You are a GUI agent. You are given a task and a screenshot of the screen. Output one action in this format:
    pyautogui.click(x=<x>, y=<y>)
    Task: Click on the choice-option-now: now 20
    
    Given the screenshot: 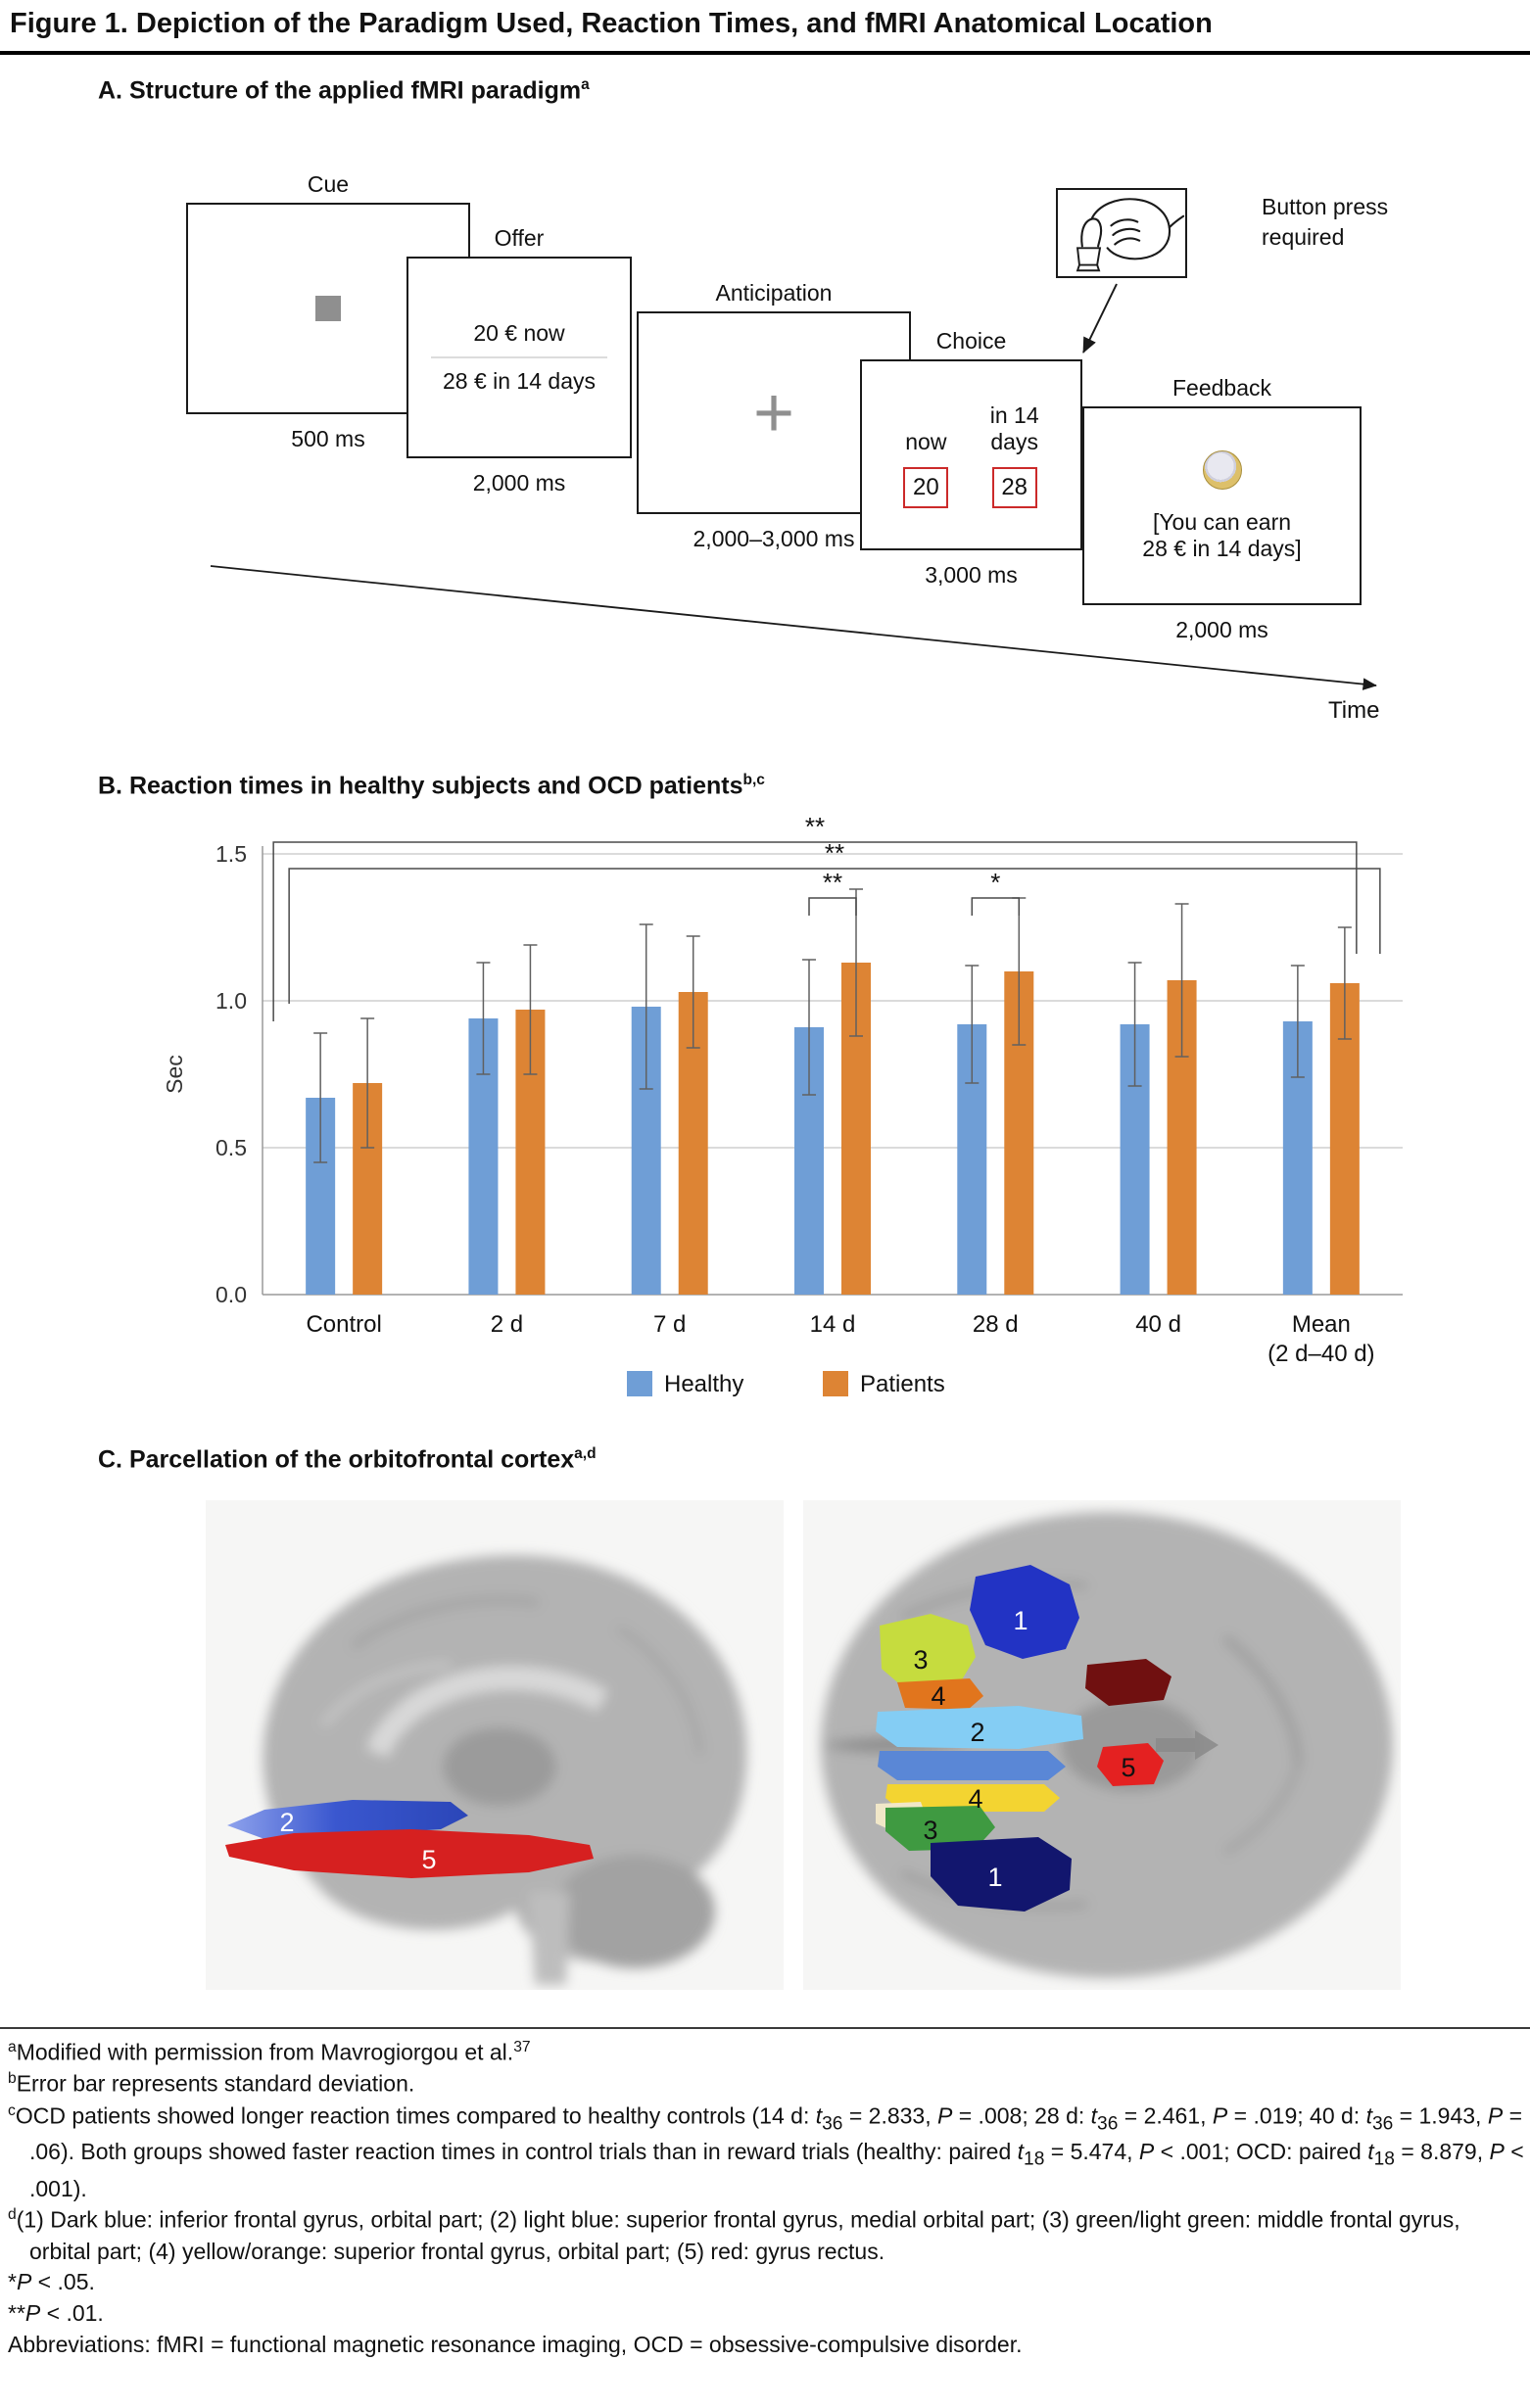 What is the action you would take?
    pyautogui.click(x=926, y=468)
    